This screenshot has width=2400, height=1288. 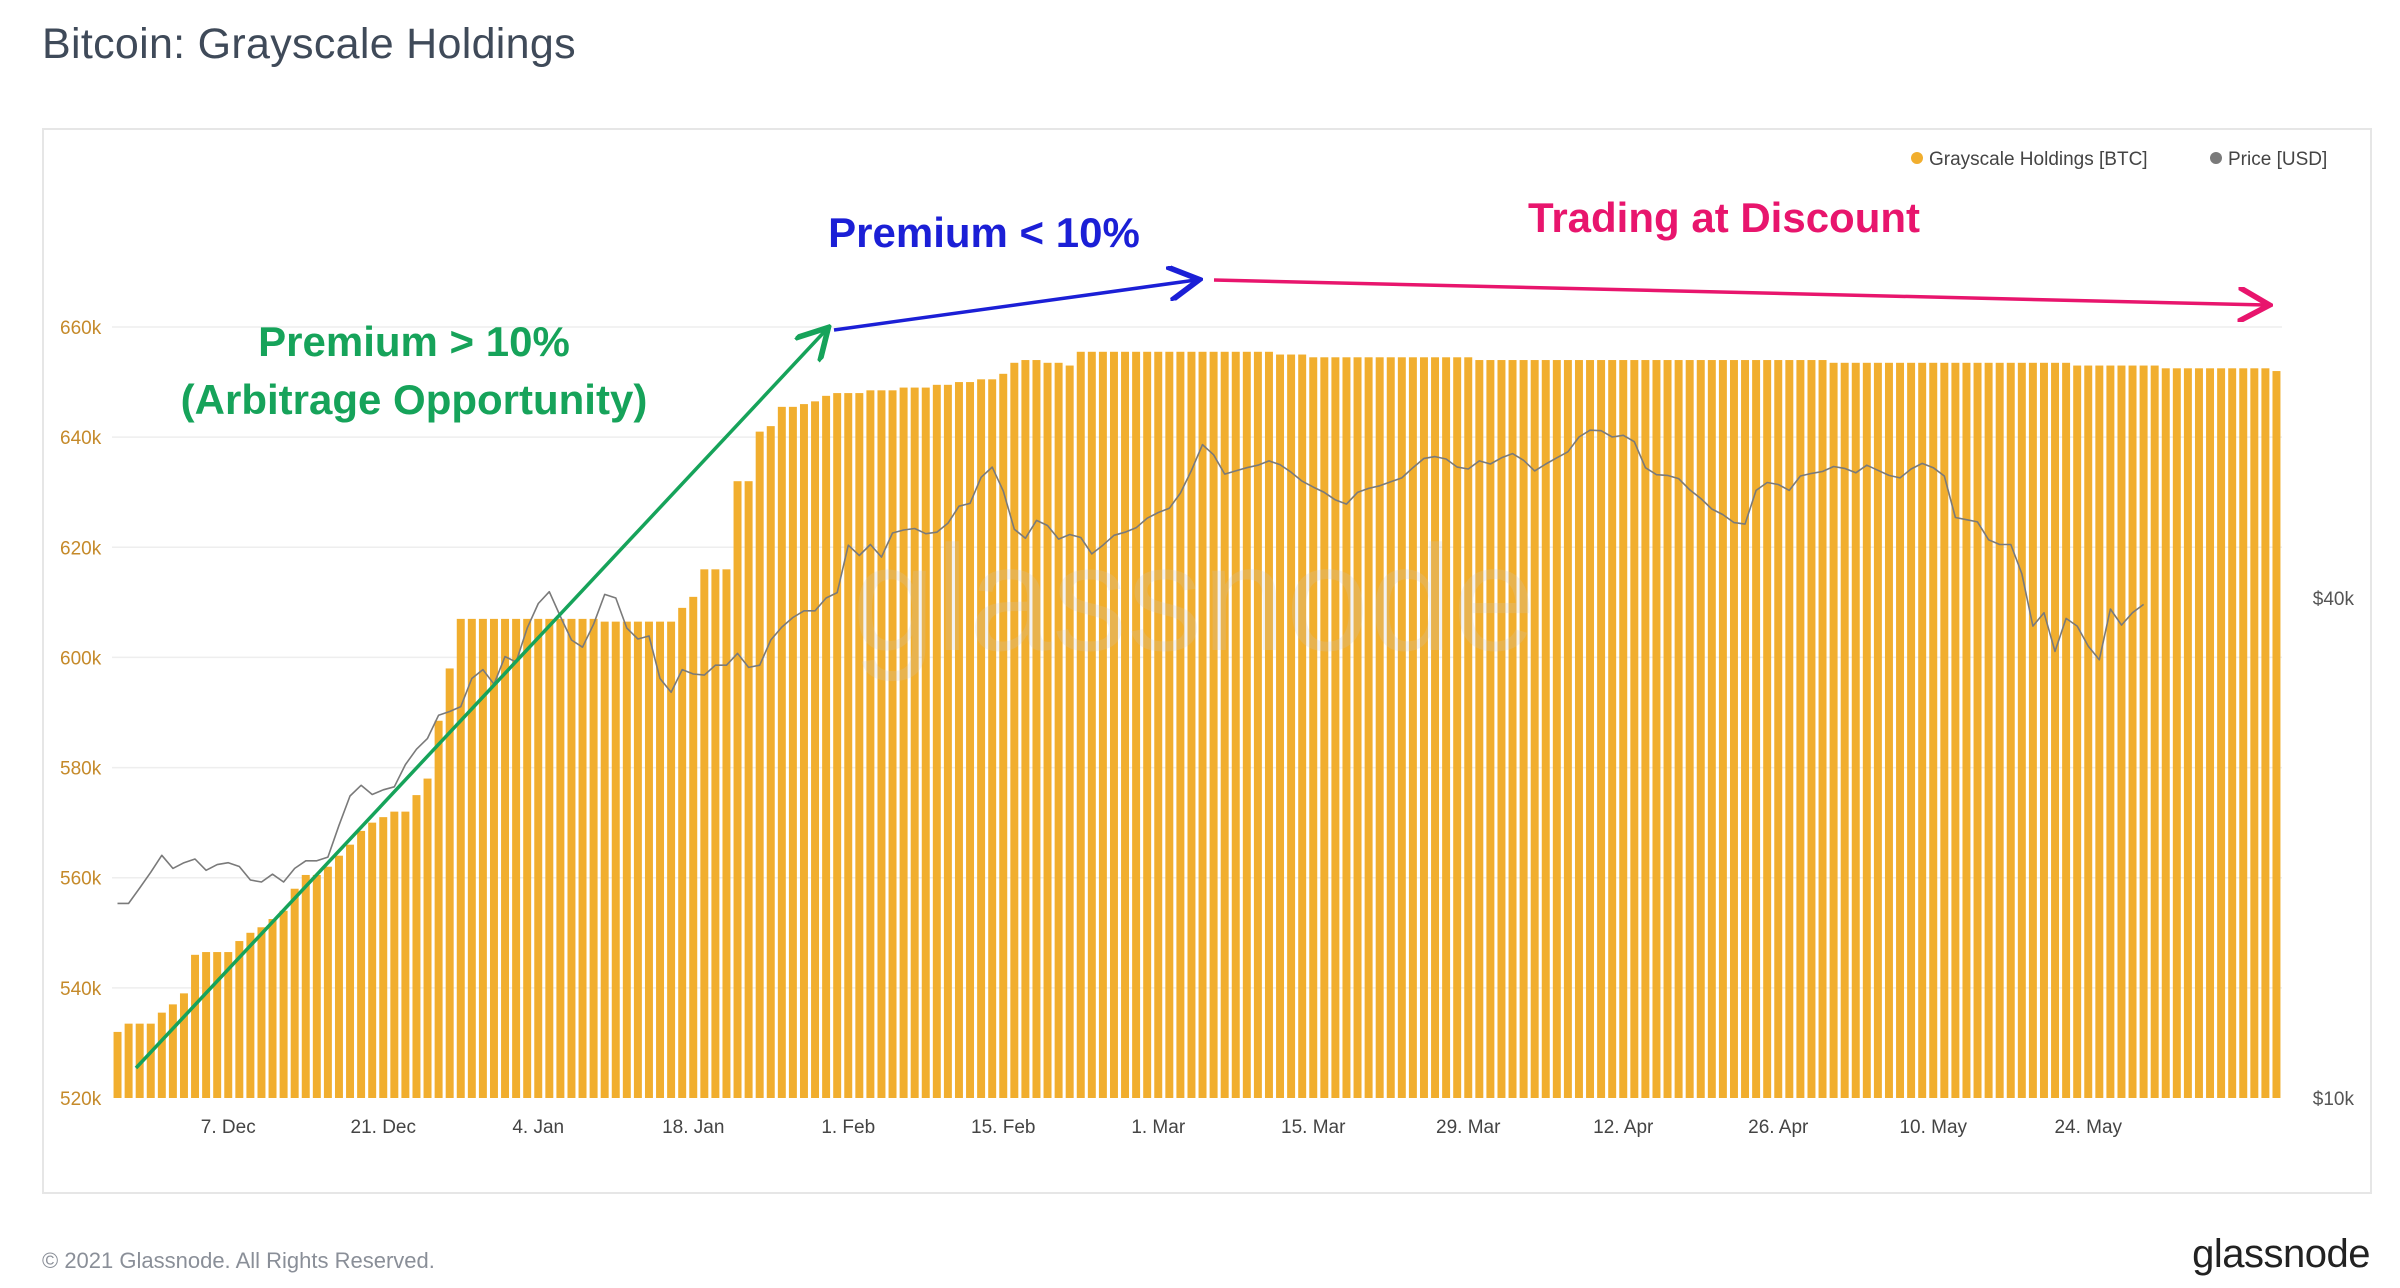 I want to click on left-tick-label: 640k, so click(x=81, y=438).